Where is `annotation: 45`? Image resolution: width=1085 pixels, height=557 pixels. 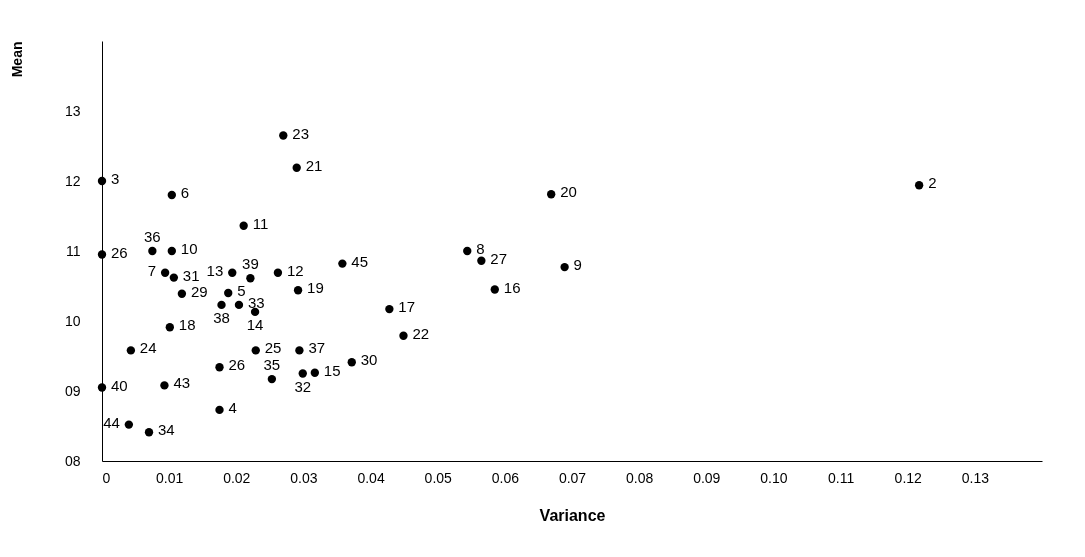 annotation: 45 is located at coordinates (360, 261).